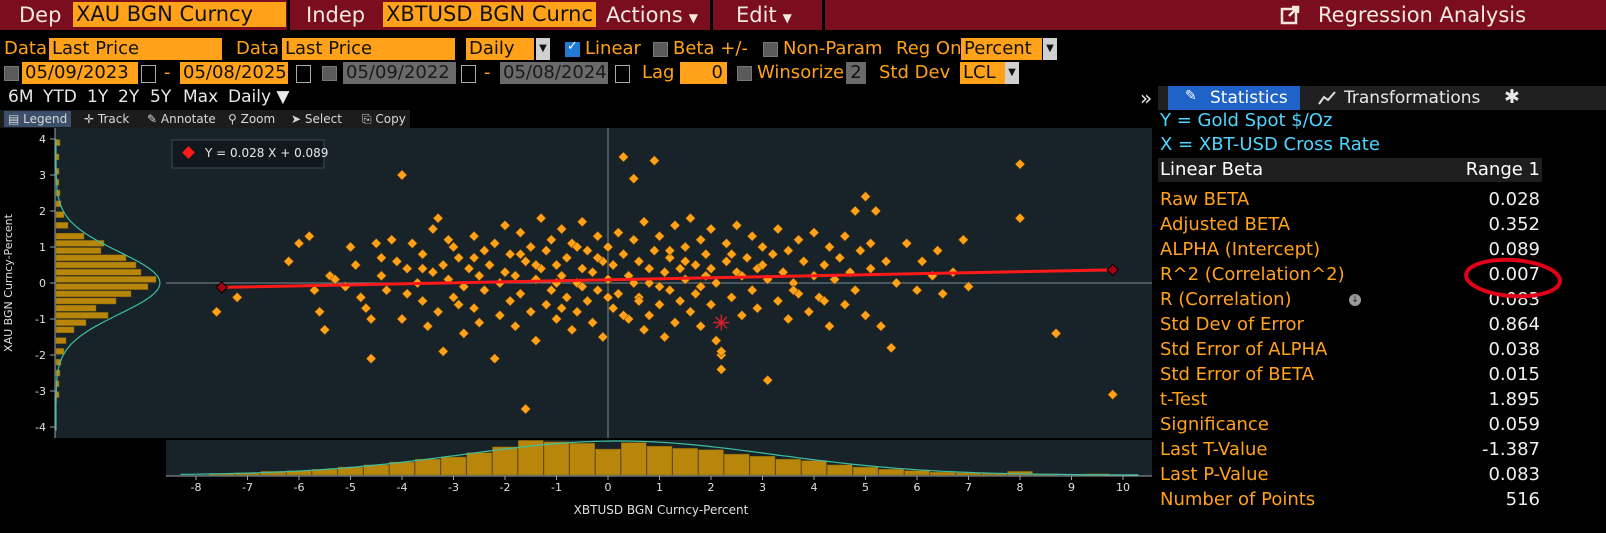  Describe the element at coordinates (234, 73) in the screenshot. I see `range1-end-date: 05/08/2025` at that location.